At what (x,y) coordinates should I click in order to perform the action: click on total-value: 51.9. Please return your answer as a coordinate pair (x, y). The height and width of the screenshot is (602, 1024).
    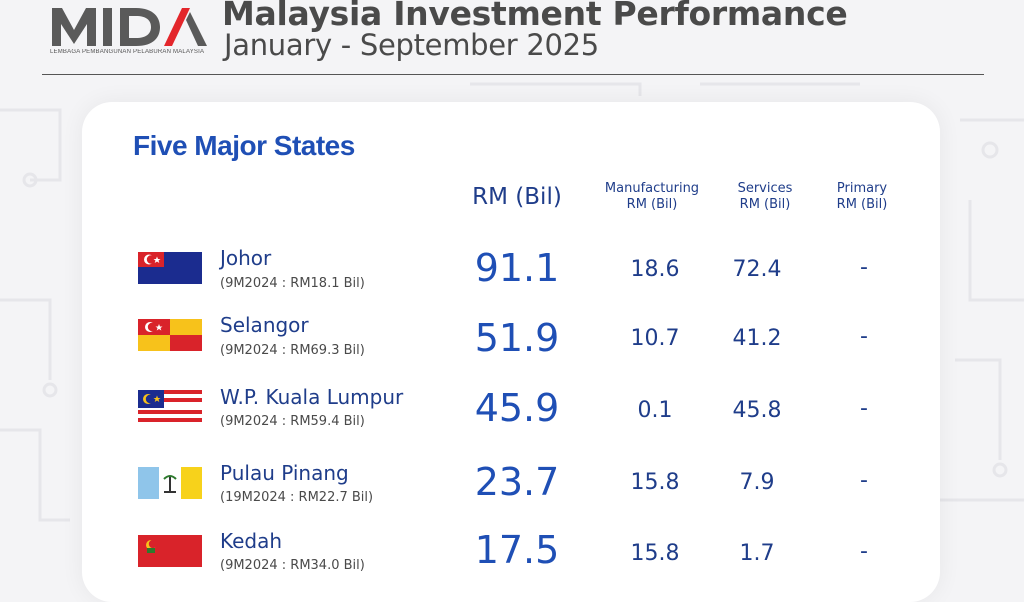
    Looking at the image, I should click on (517, 338).